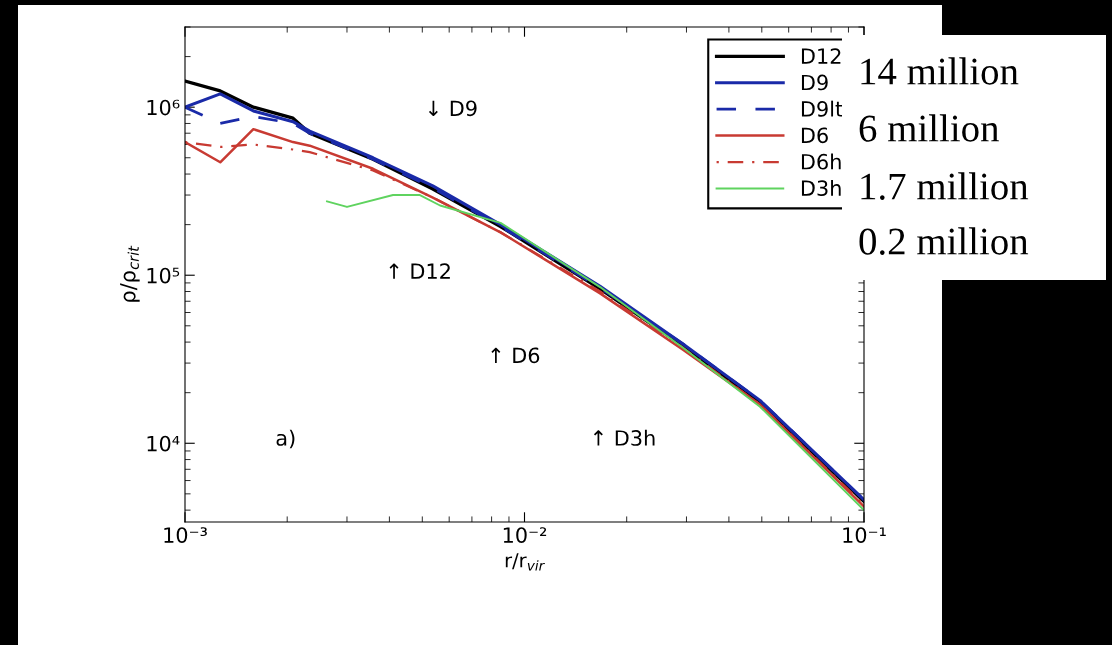 Image resolution: width=1112 pixels, height=645 pixels. Describe the element at coordinates (525, 535) in the screenshot. I see `x-tick-label: 10⁻²` at that location.